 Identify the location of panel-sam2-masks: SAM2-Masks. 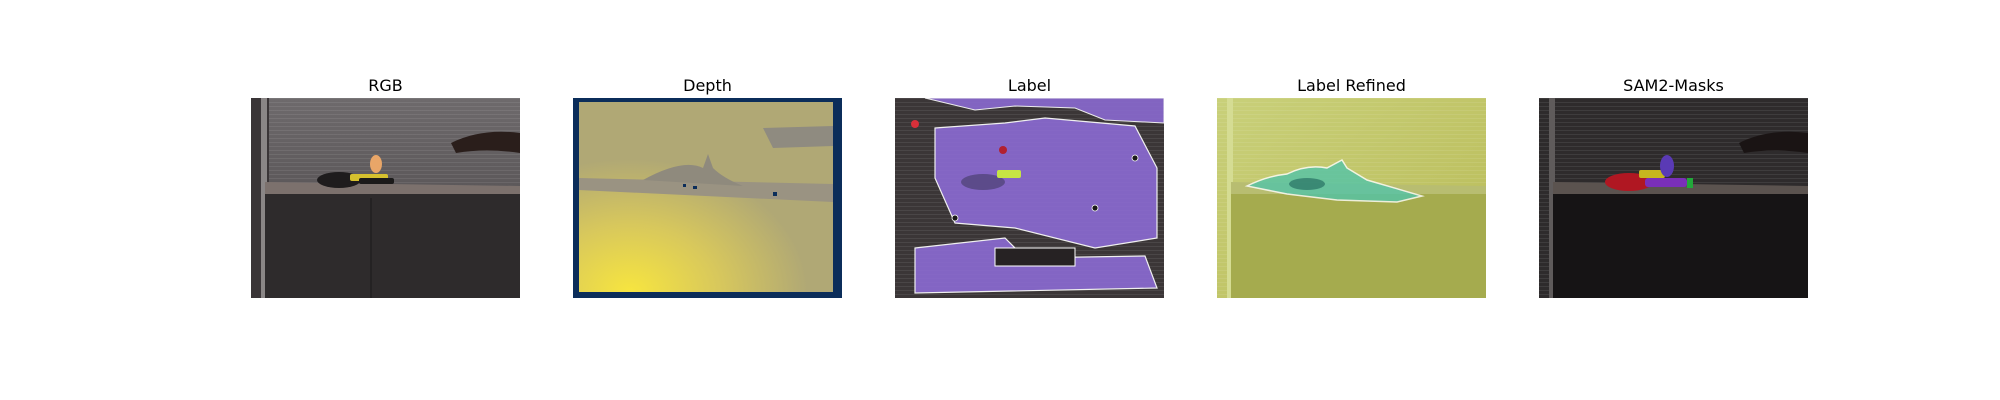
(1673, 186).